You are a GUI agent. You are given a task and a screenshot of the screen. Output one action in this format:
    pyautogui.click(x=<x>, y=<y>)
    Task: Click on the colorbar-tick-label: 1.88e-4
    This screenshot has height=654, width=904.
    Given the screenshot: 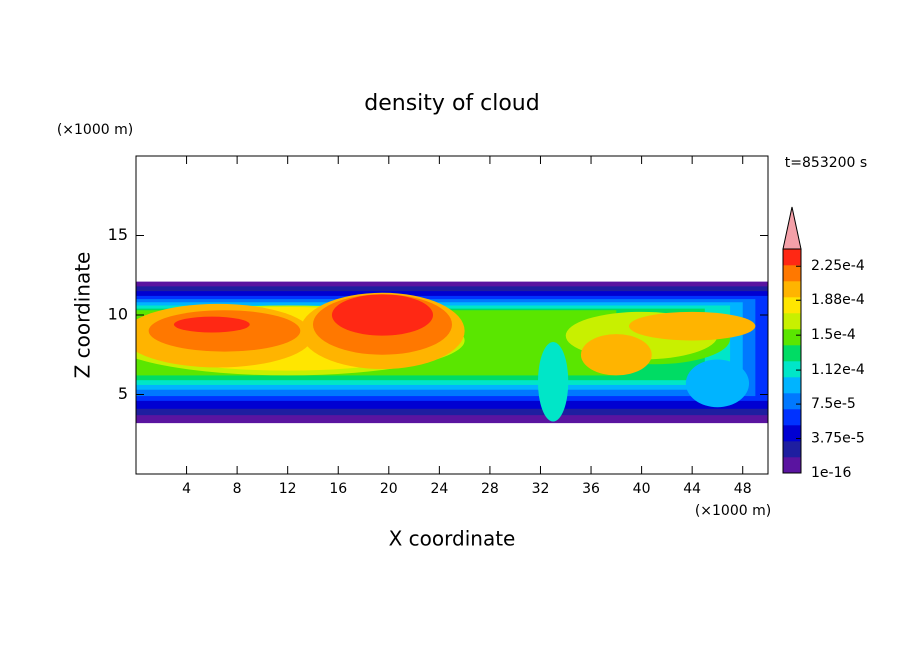 What is the action you would take?
    pyautogui.click(x=838, y=300)
    